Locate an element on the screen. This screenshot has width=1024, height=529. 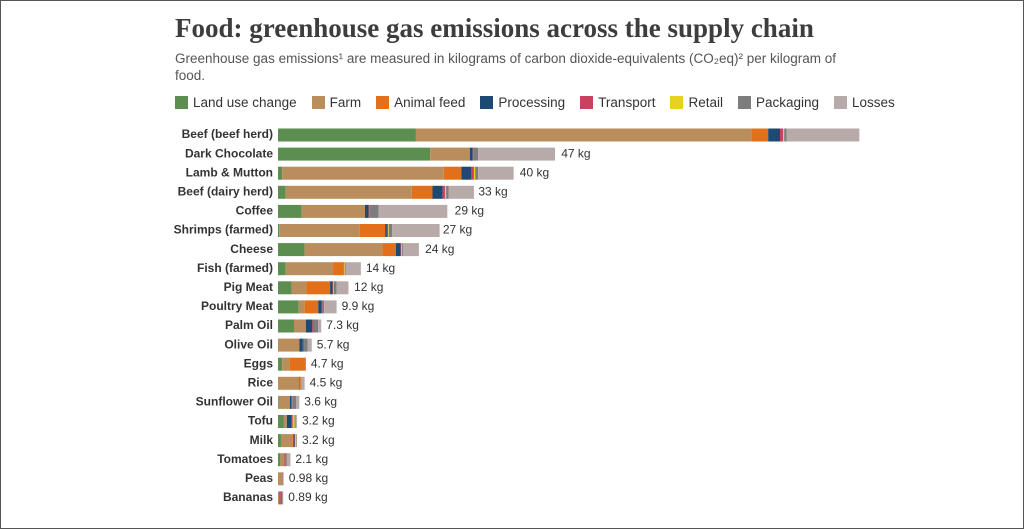
category-label: Cheese is located at coordinates (251, 249).